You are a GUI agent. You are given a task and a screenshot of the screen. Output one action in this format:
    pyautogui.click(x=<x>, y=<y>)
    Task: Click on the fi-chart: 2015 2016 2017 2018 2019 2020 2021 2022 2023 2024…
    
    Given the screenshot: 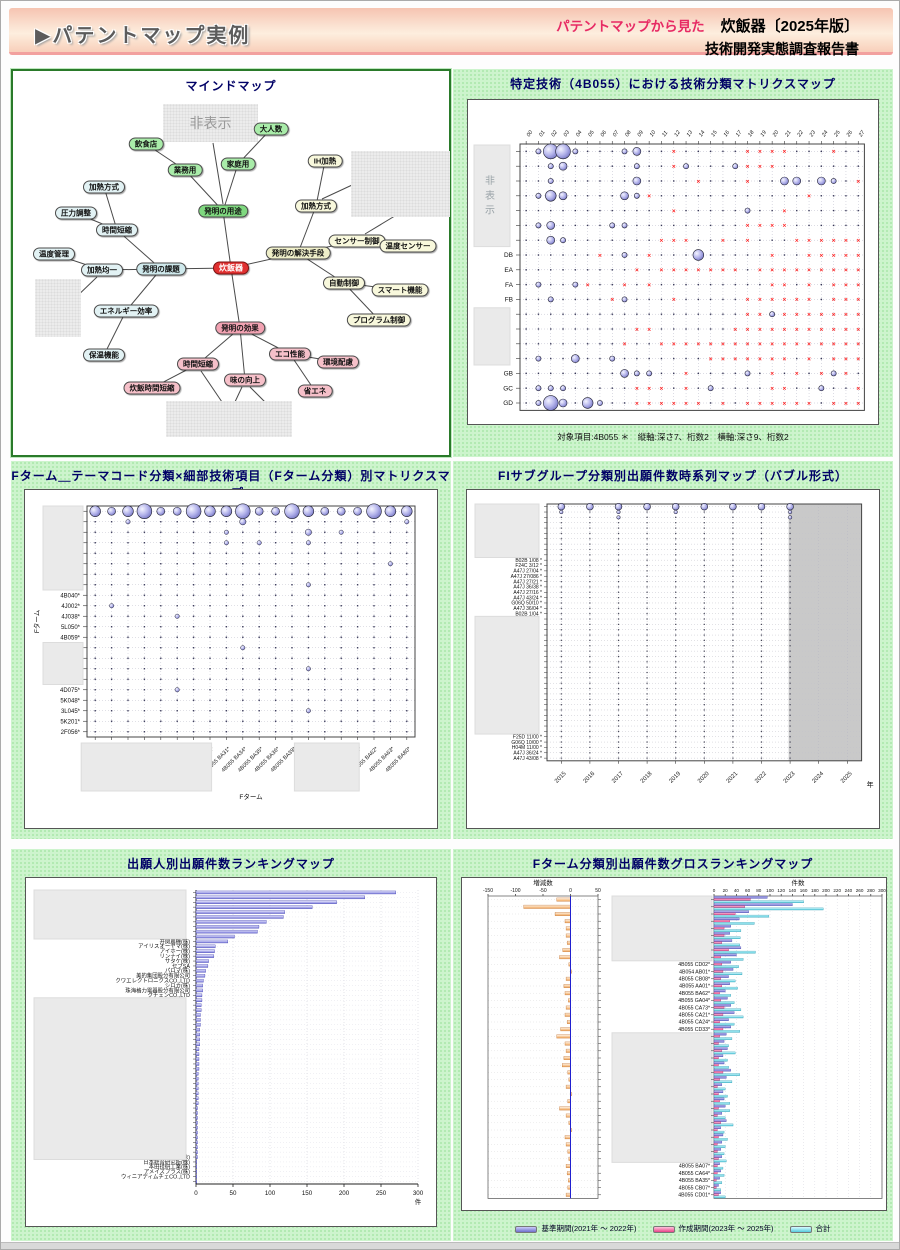 What is the action you would take?
    pyautogui.click(x=674, y=645)
    